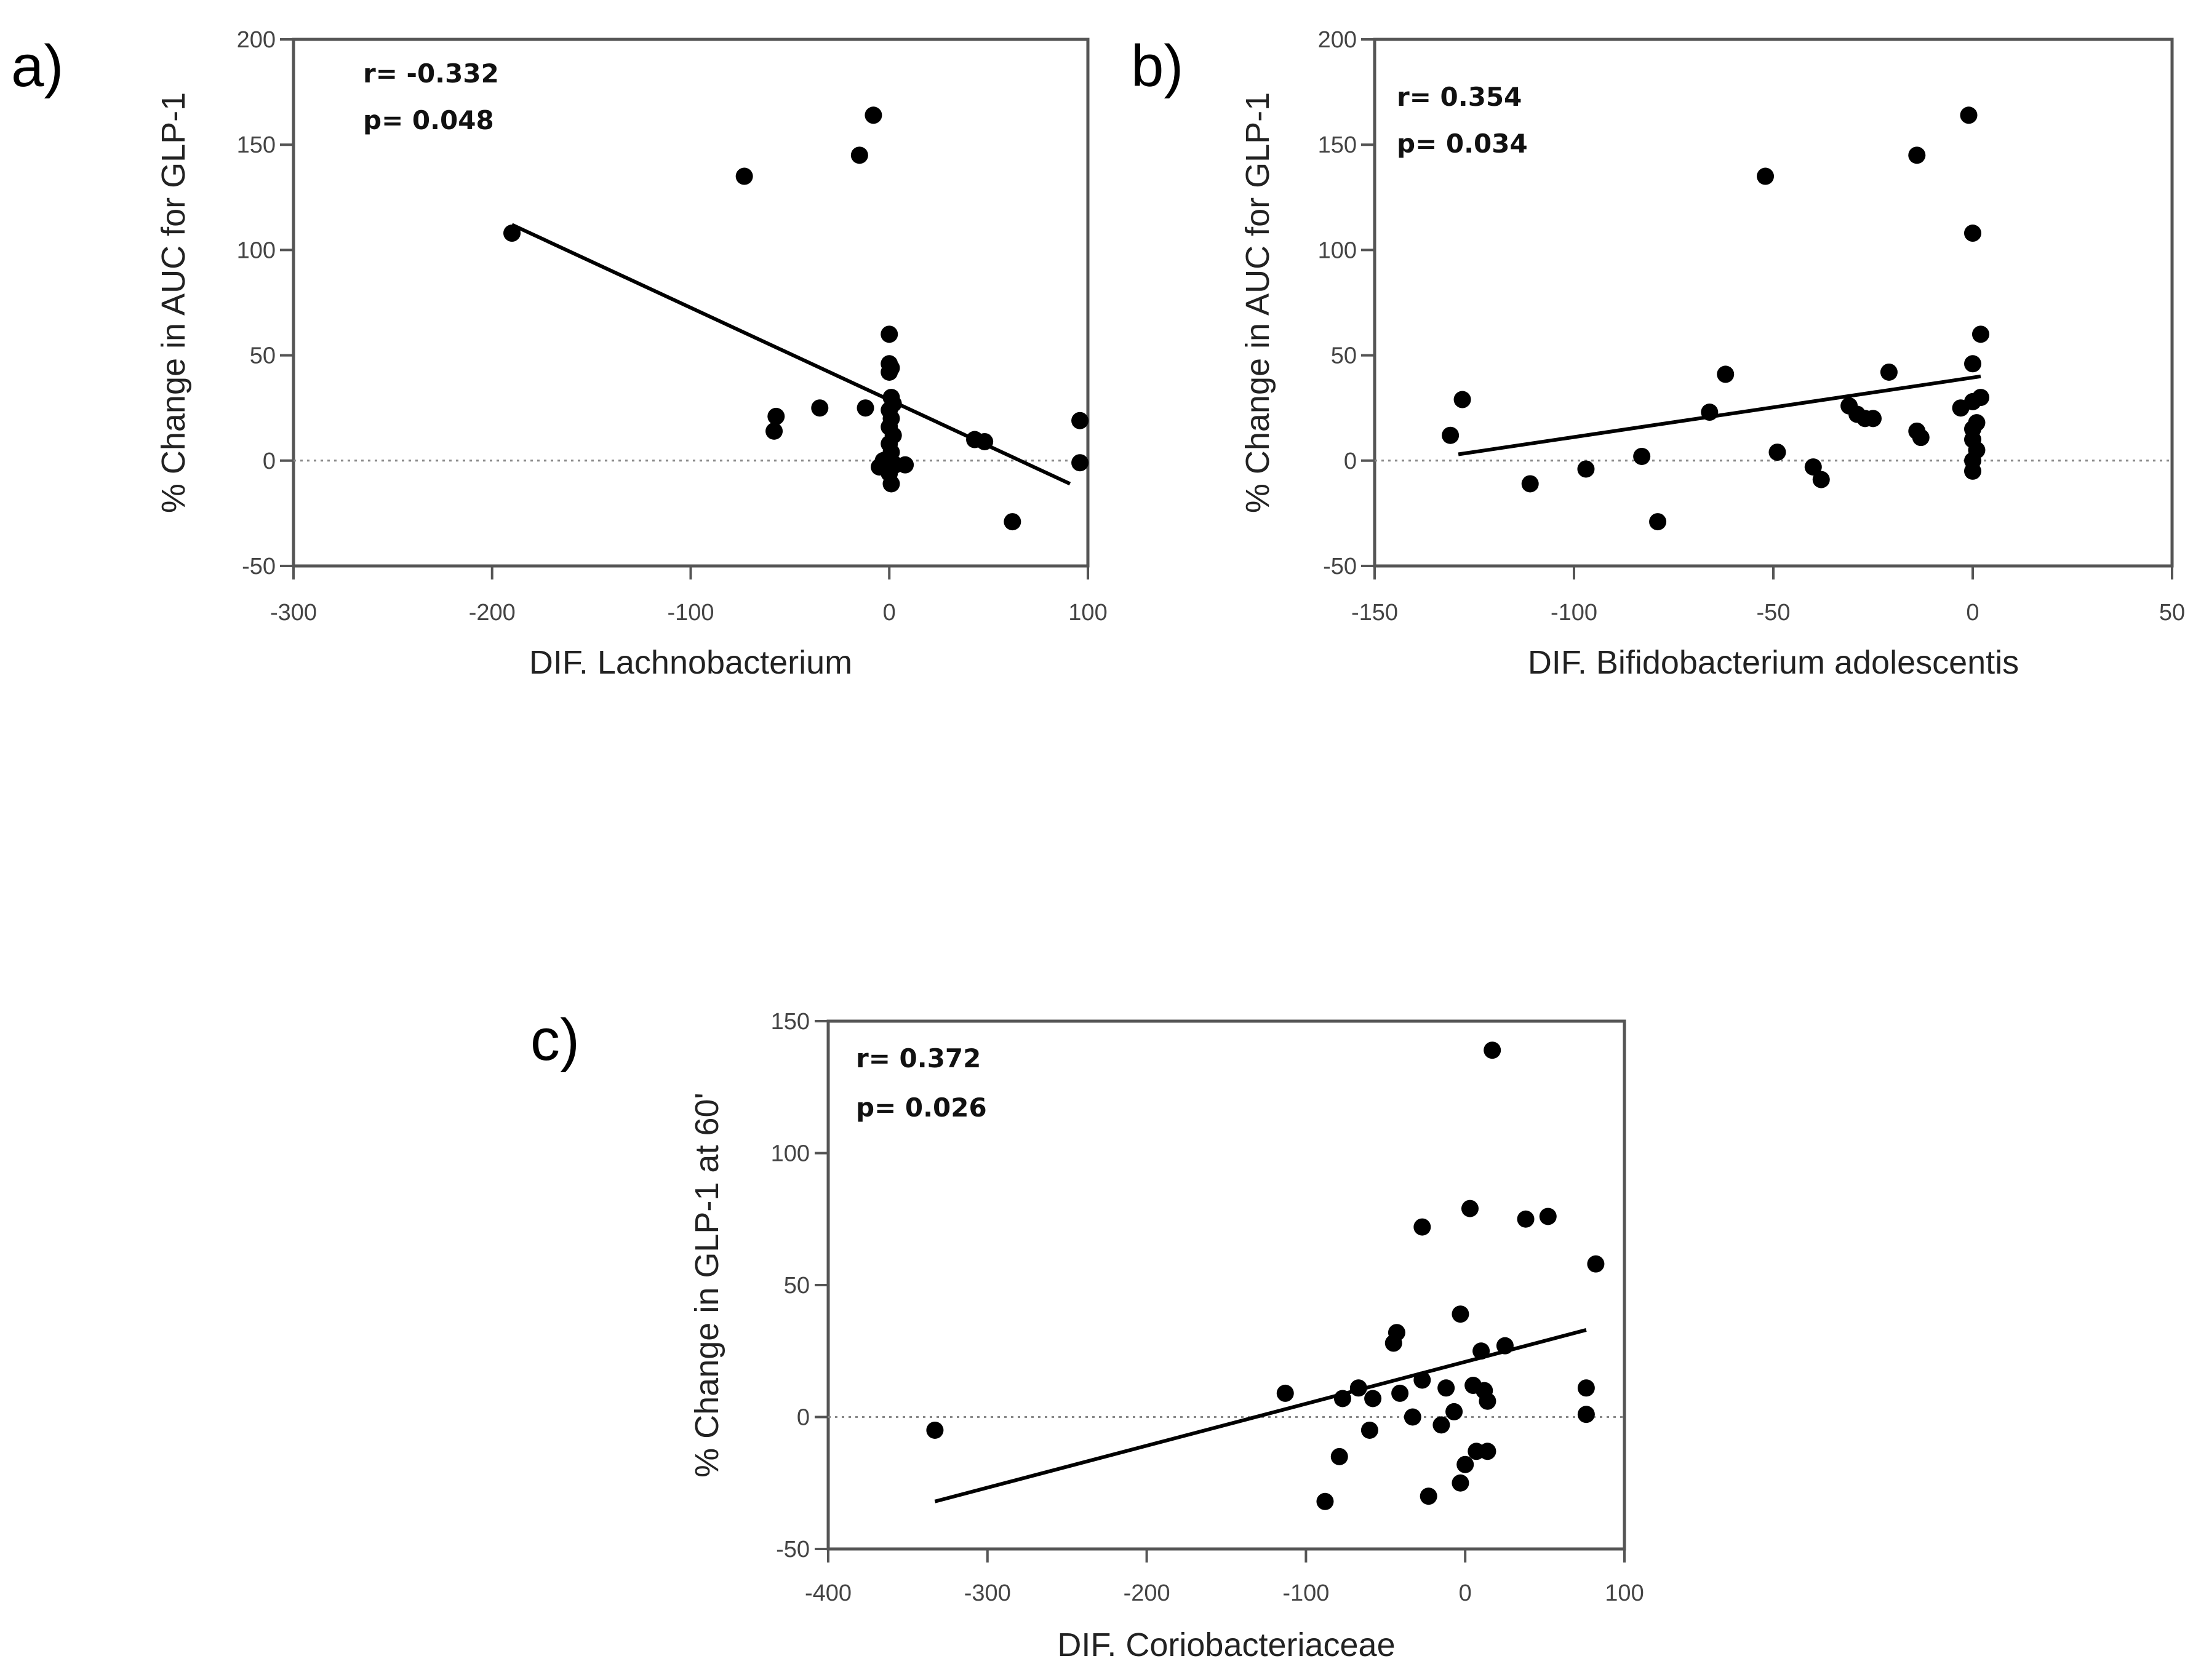 This screenshot has height=1680, width=2201. What do you see at coordinates (555, 1040) in the screenshot?
I see `panel-label: c)` at bounding box center [555, 1040].